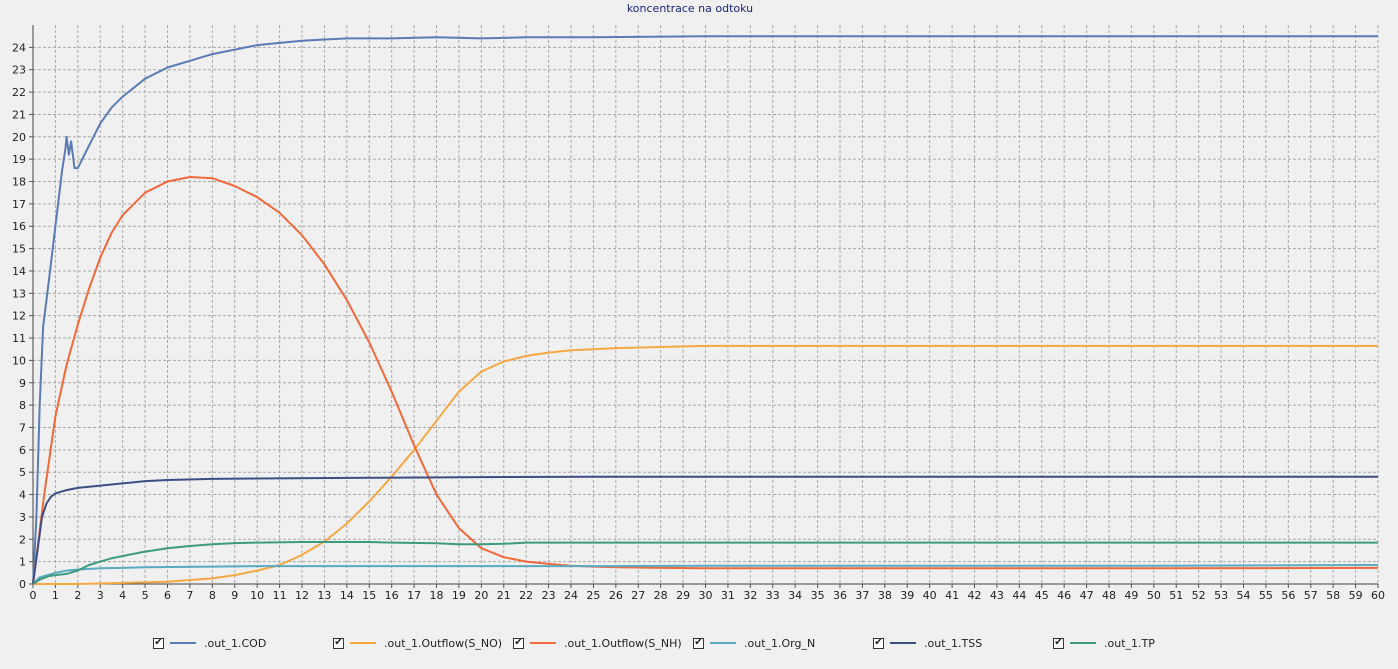 The image size is (1398, 669). I want to click on x-tick-label: 15, so click(369, 595).